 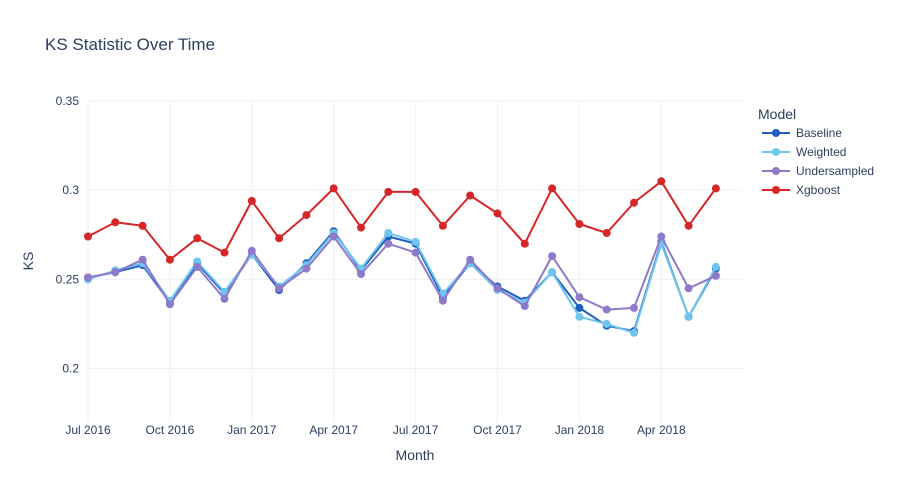 What do you see at coordinates (252, 430) in the screenshot?
I see `x-tick-label: Jan 2017` at bounding box center [252, 430].